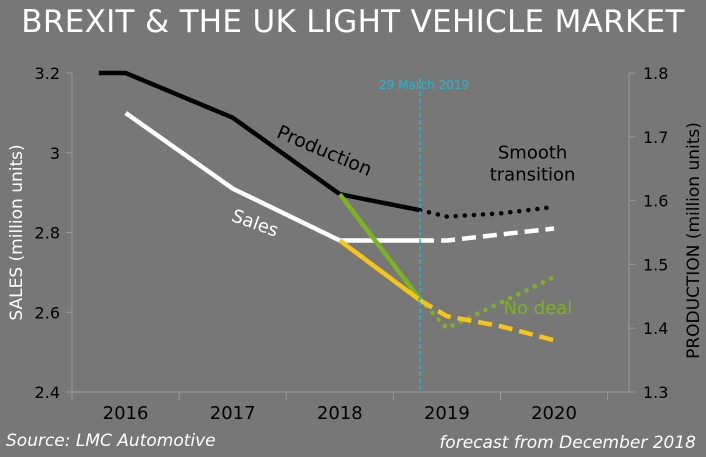 Image resolution: width=706 pixels, height=457 pixels. What do you see at coordinates (486, 320) in the screenshot?
I see `series-line-sales-no-deal-forecast` at bounding box center [486, 320].